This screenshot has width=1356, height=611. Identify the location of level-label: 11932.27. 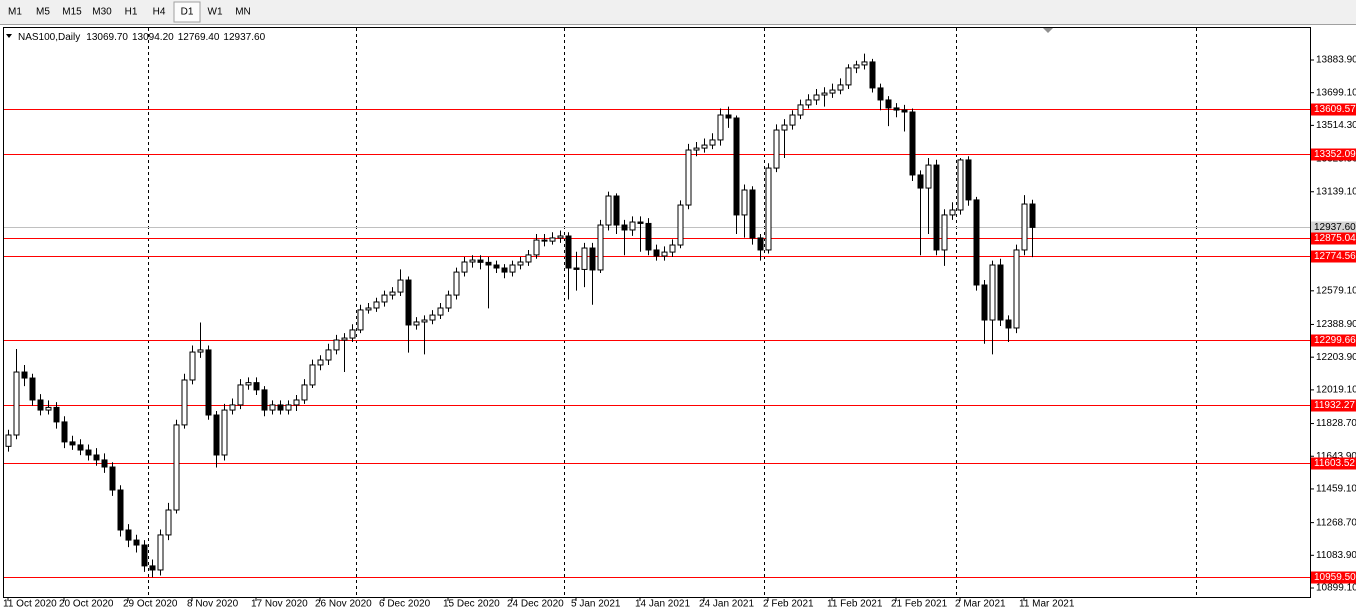
(1334, 405).